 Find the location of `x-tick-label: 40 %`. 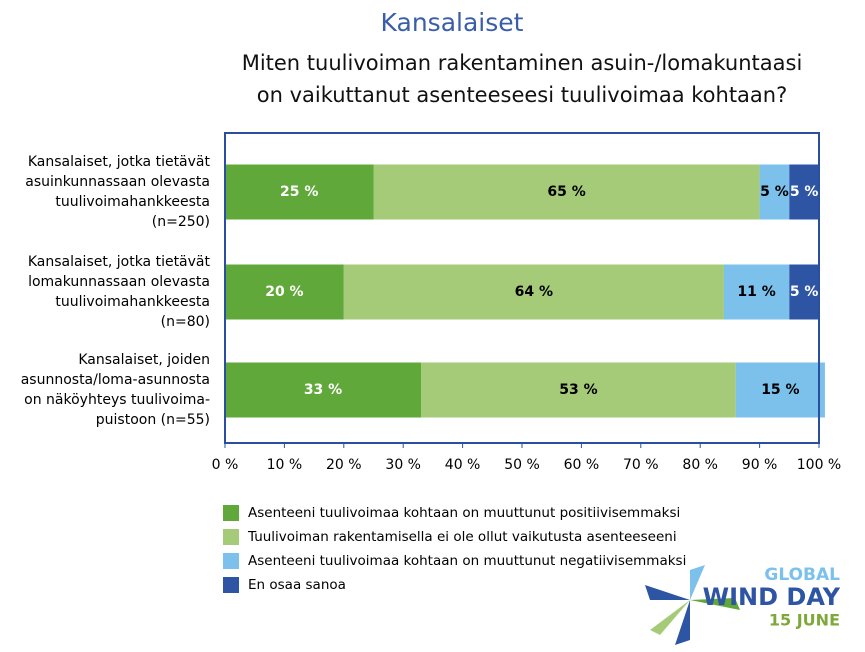

x-tick-label: 40 % is located at coordinates (463, 465).